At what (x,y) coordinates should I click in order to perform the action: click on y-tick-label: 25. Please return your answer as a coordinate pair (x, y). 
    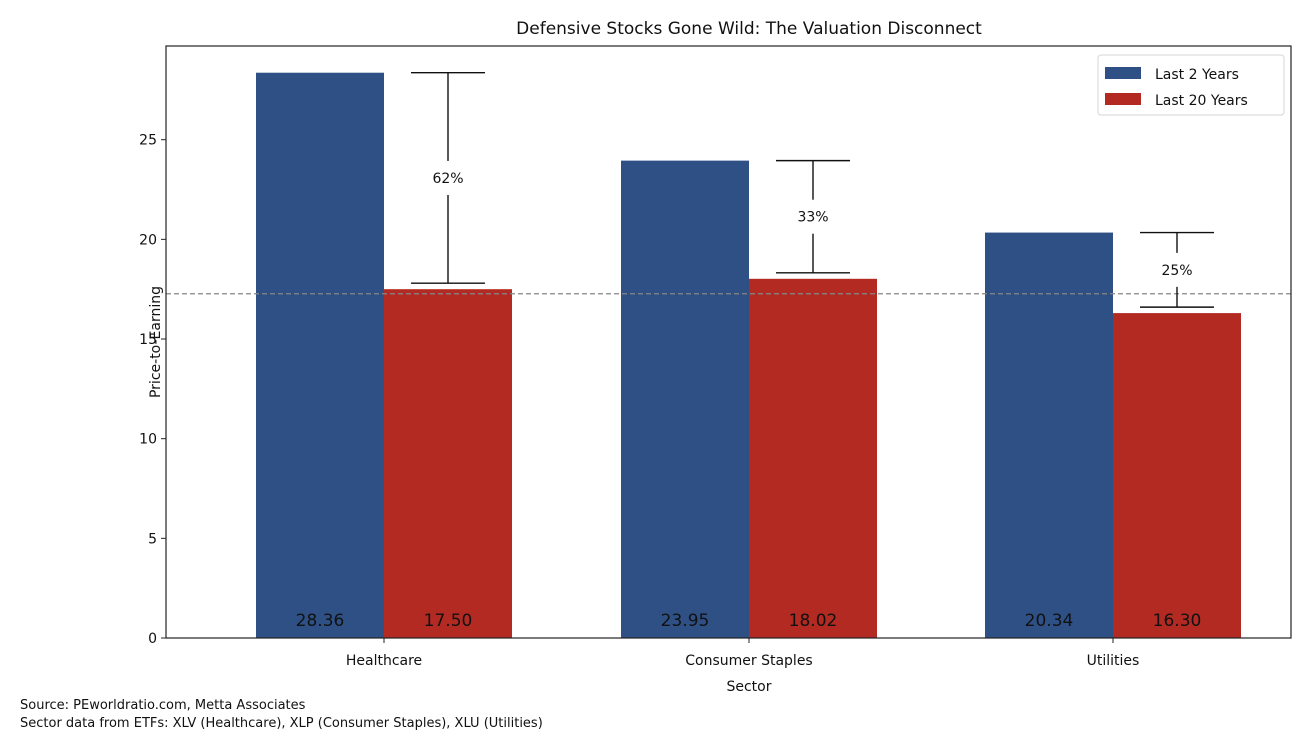
    Looking at the image, I should click on (148, 141).